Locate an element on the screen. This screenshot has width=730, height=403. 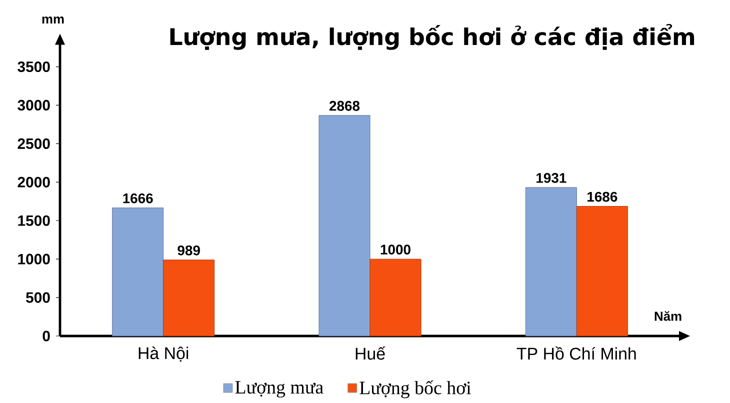
y-tick-label: 3000 is located at coordinates (34, 105).